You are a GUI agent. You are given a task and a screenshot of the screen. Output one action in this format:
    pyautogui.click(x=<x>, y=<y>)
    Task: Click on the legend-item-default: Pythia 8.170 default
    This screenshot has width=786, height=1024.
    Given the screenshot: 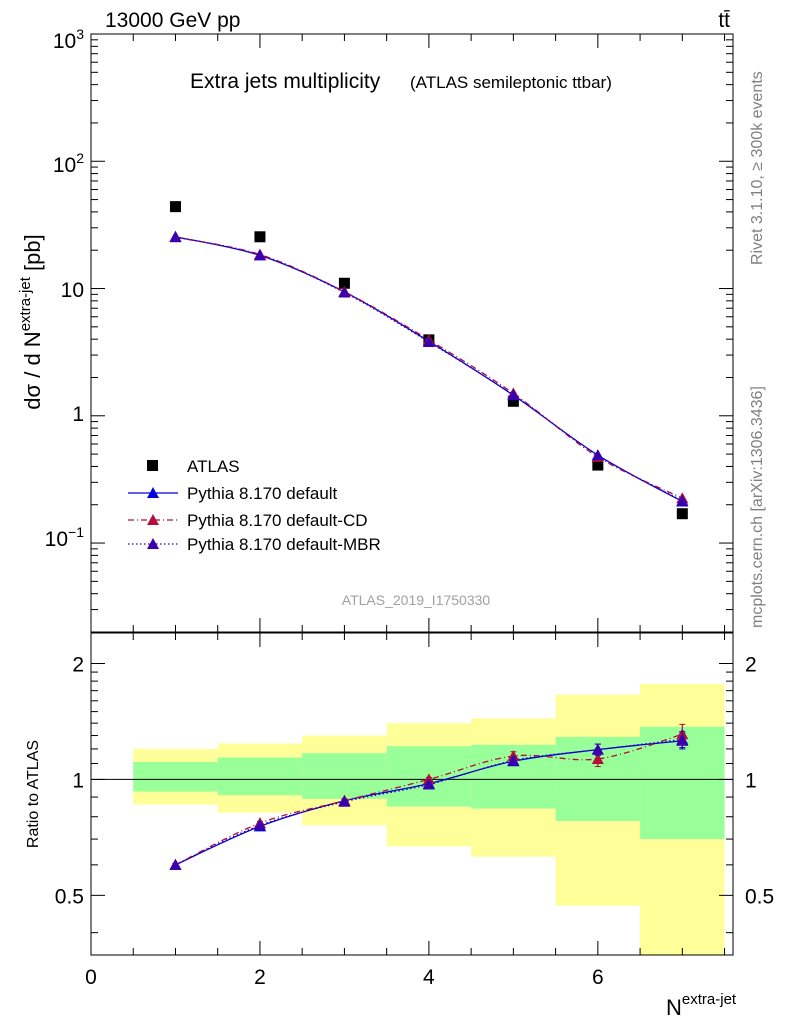 What is the action you would take?
    pyautogui.click(x=233, y=493)
    